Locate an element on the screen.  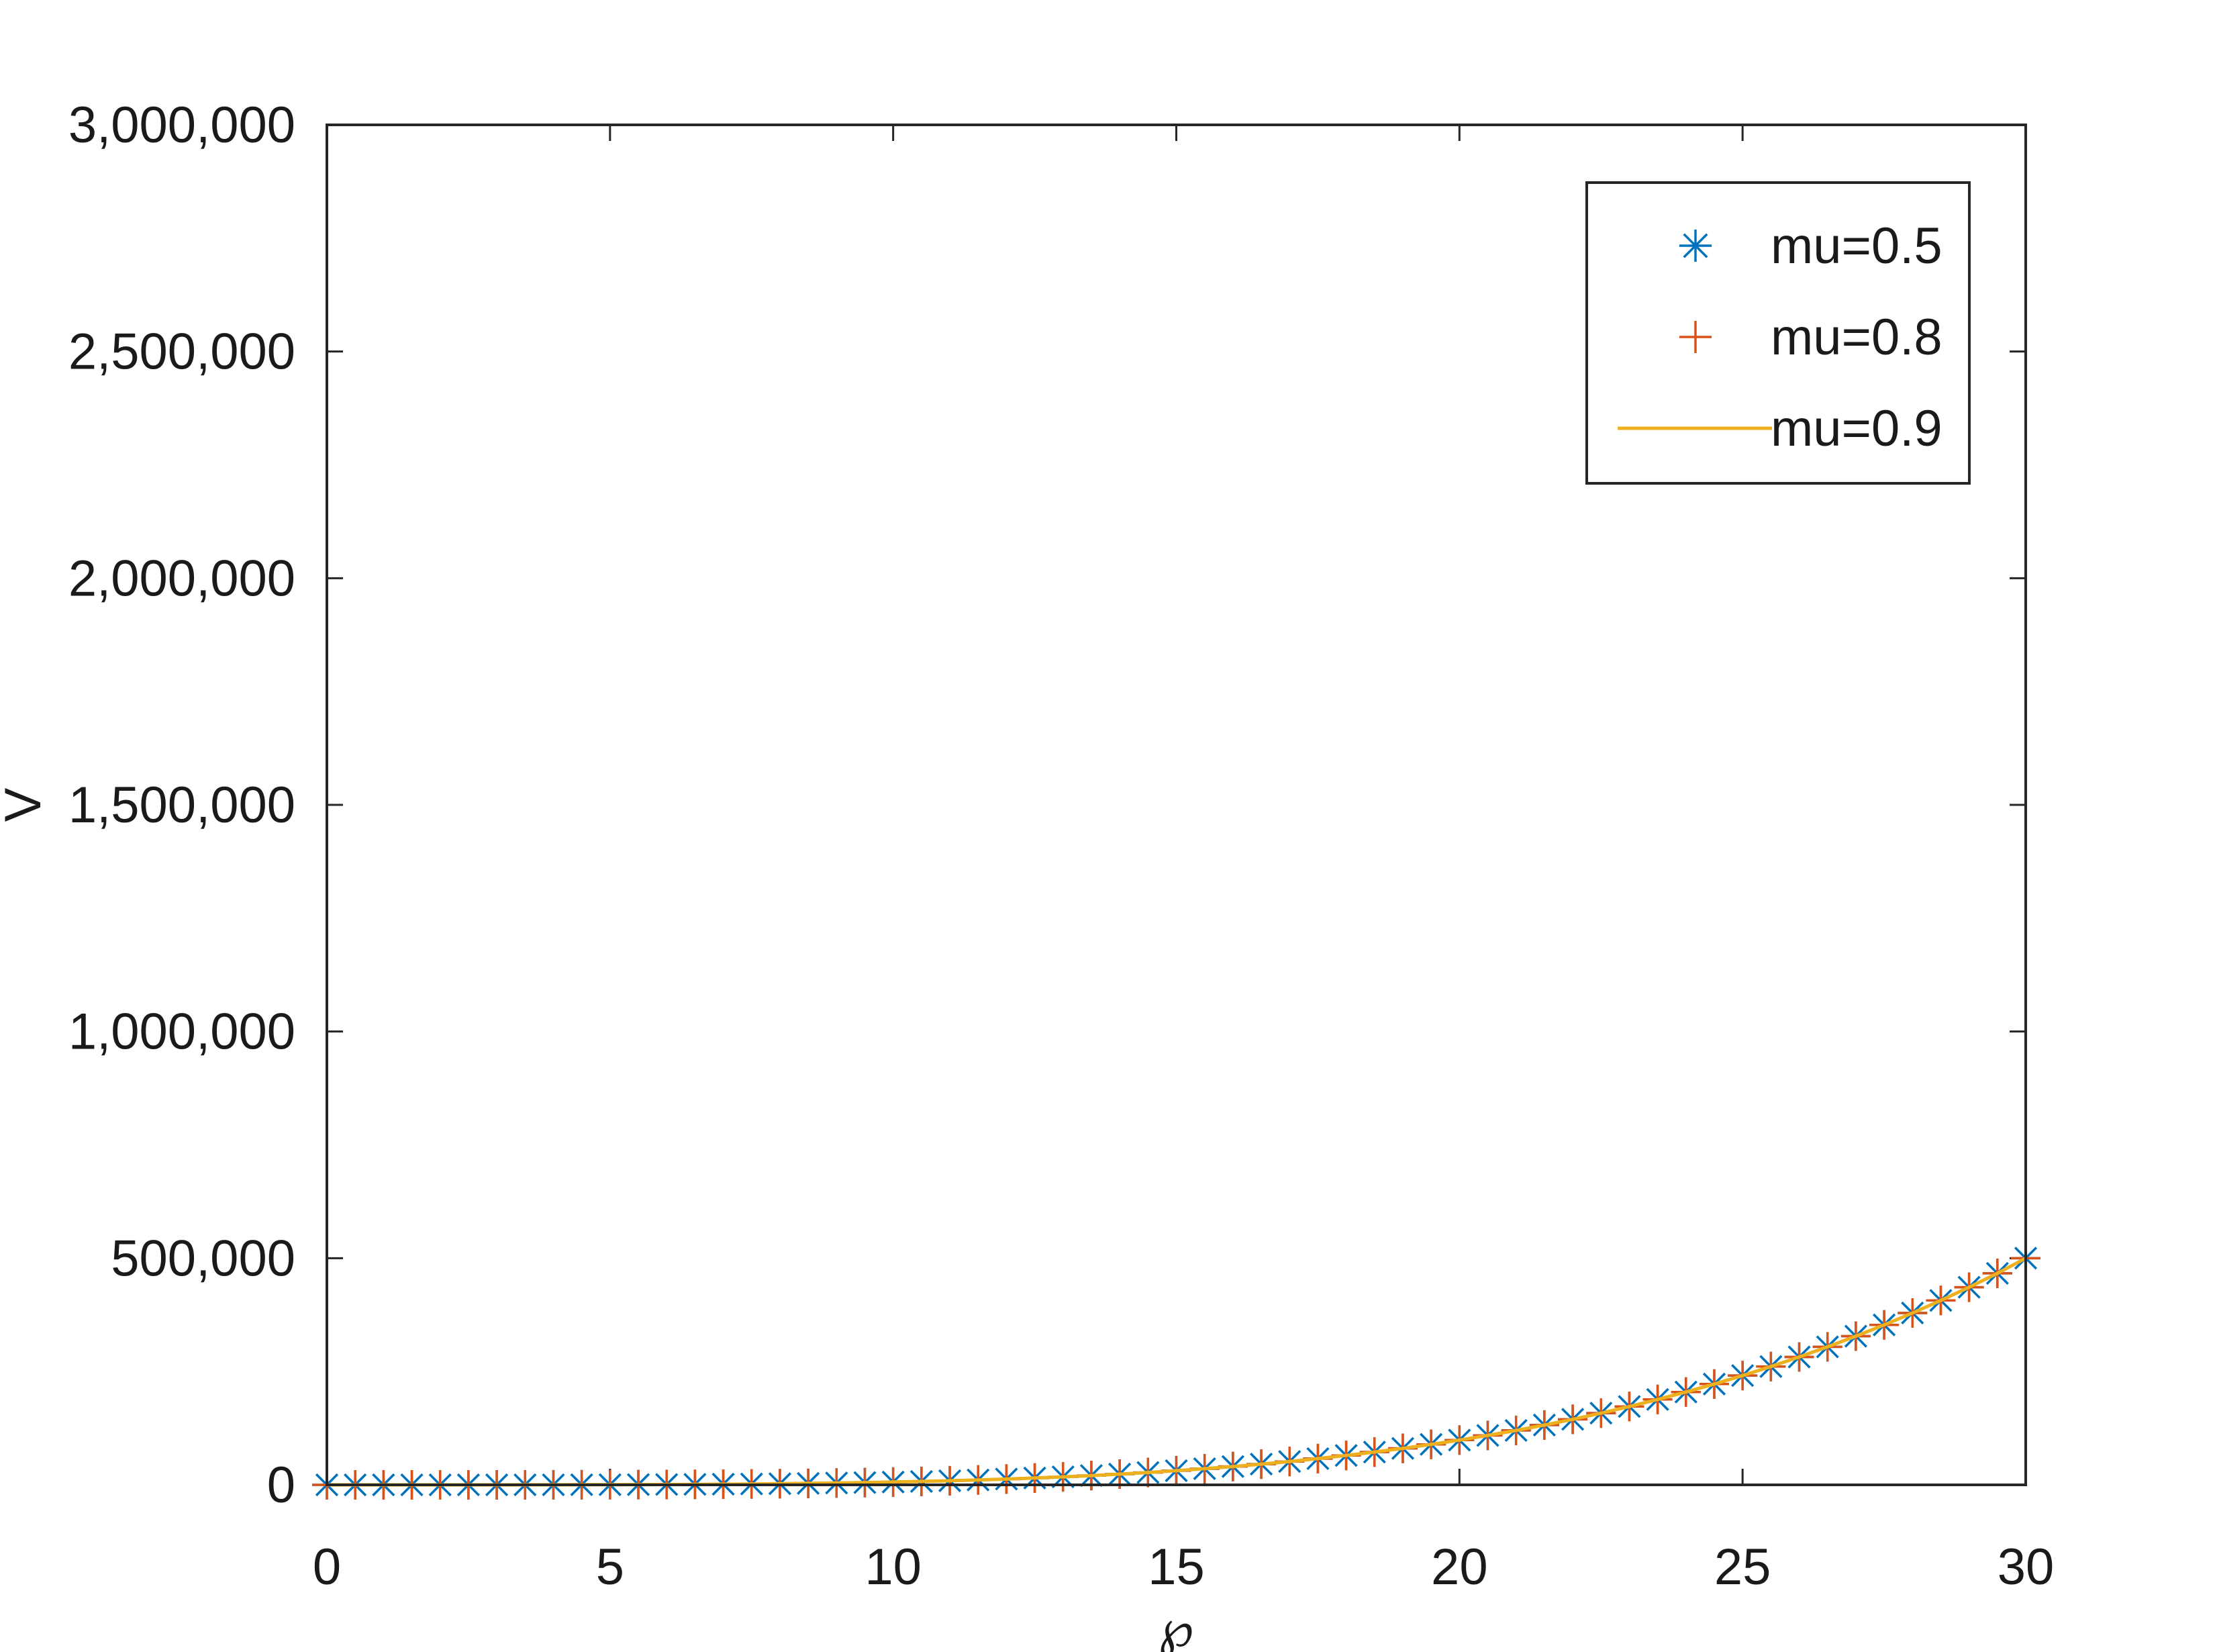
y-tick-label: 1,500,000 is located at coordinates (182, 806).